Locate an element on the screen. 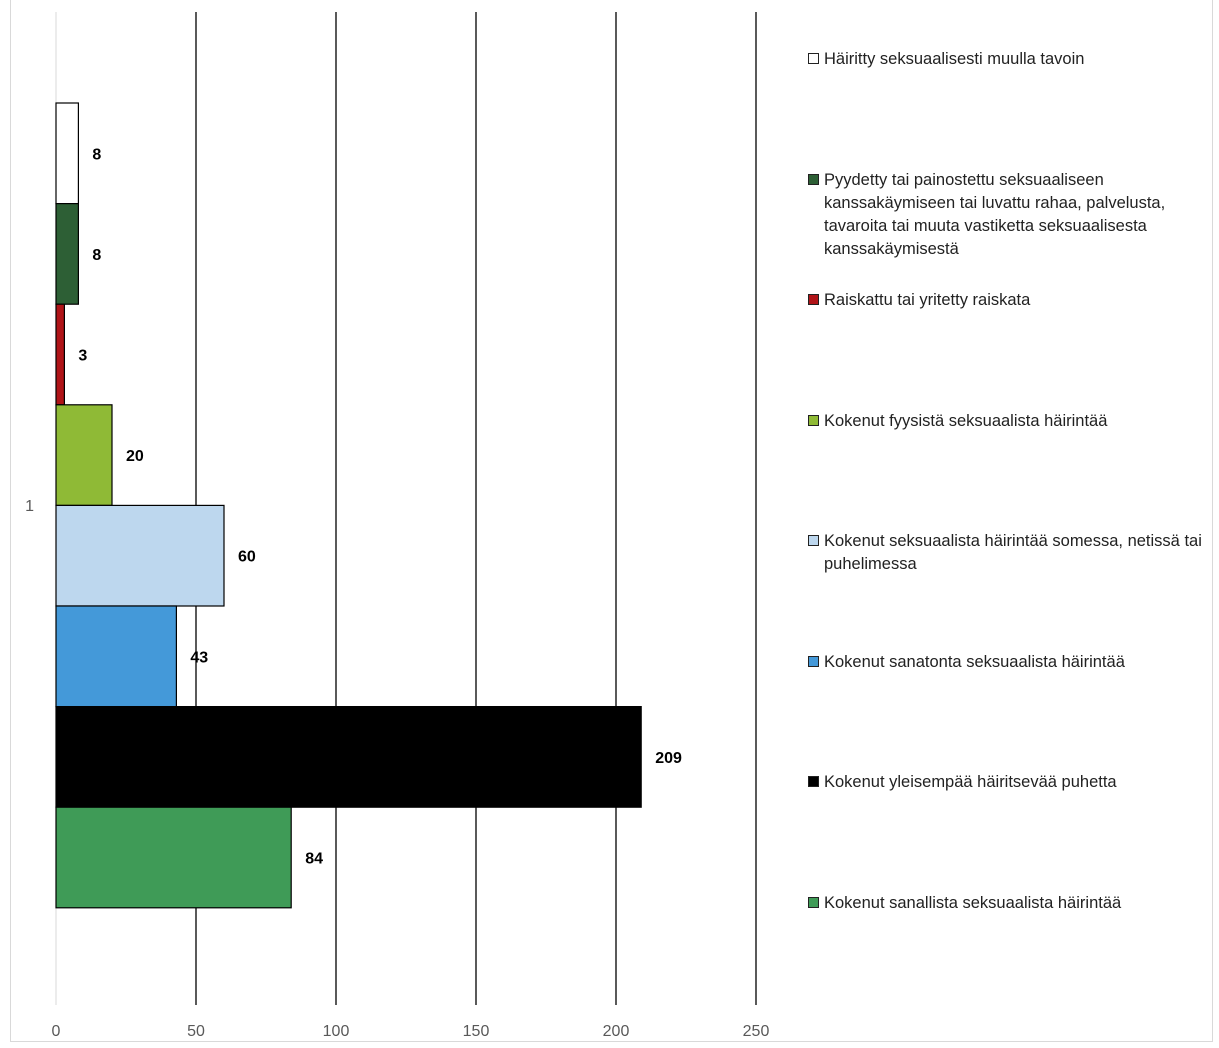  x-tick-label-200: 200 is located at coordinates (616, 1031).